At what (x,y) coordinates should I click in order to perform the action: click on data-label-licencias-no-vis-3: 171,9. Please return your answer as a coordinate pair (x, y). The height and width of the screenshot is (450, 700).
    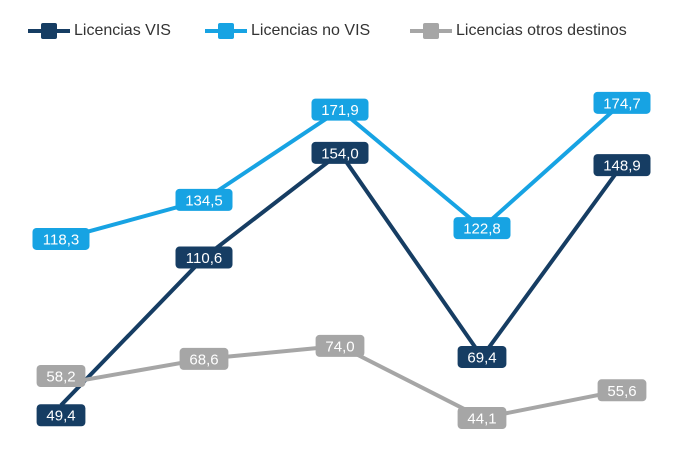
    Looking at the image, I should click on (340, 109).